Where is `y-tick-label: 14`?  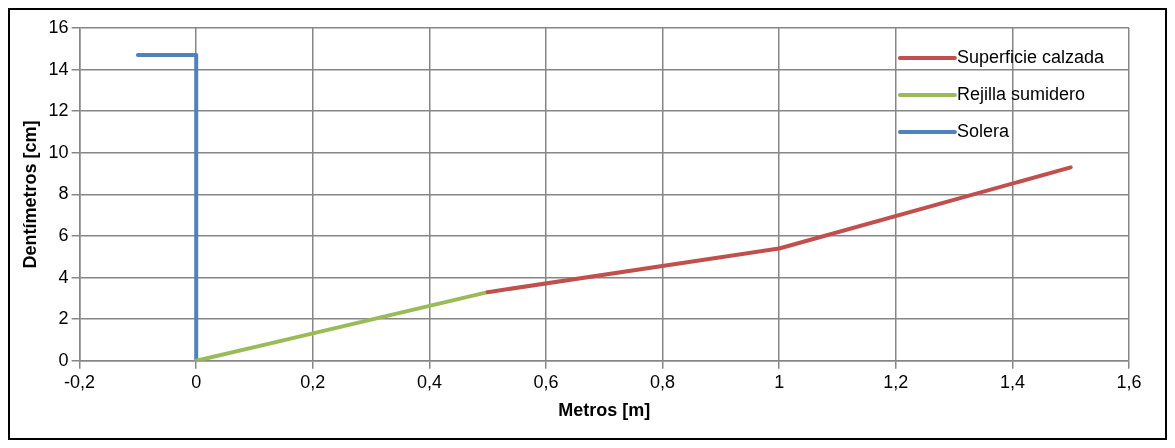 y-tick-label: 14 is located at coordinates (58, 68).